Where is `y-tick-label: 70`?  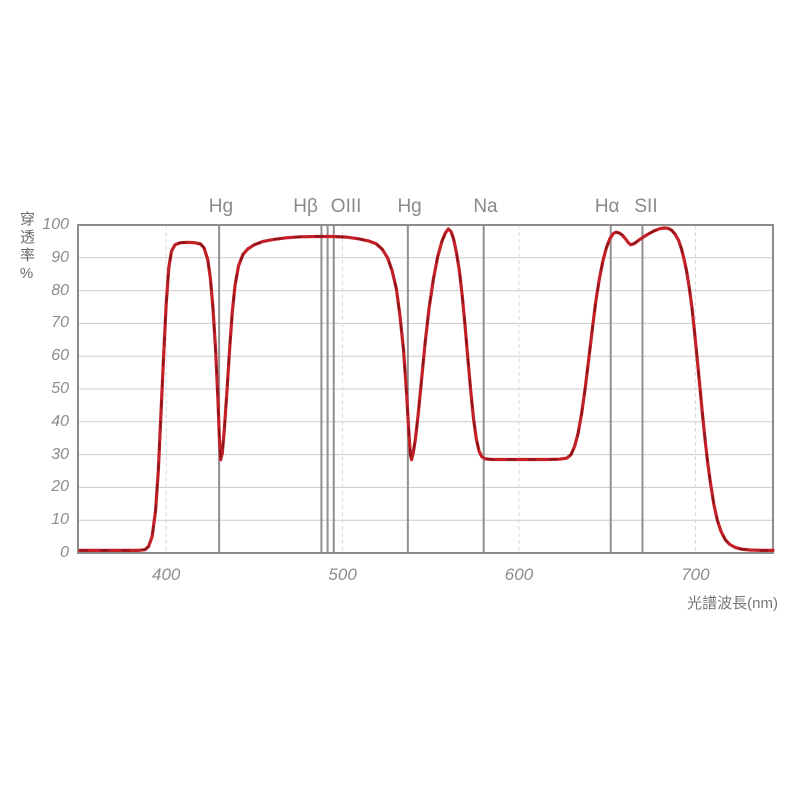 y-tick-label: 70 is located at coordinates (60, 323).